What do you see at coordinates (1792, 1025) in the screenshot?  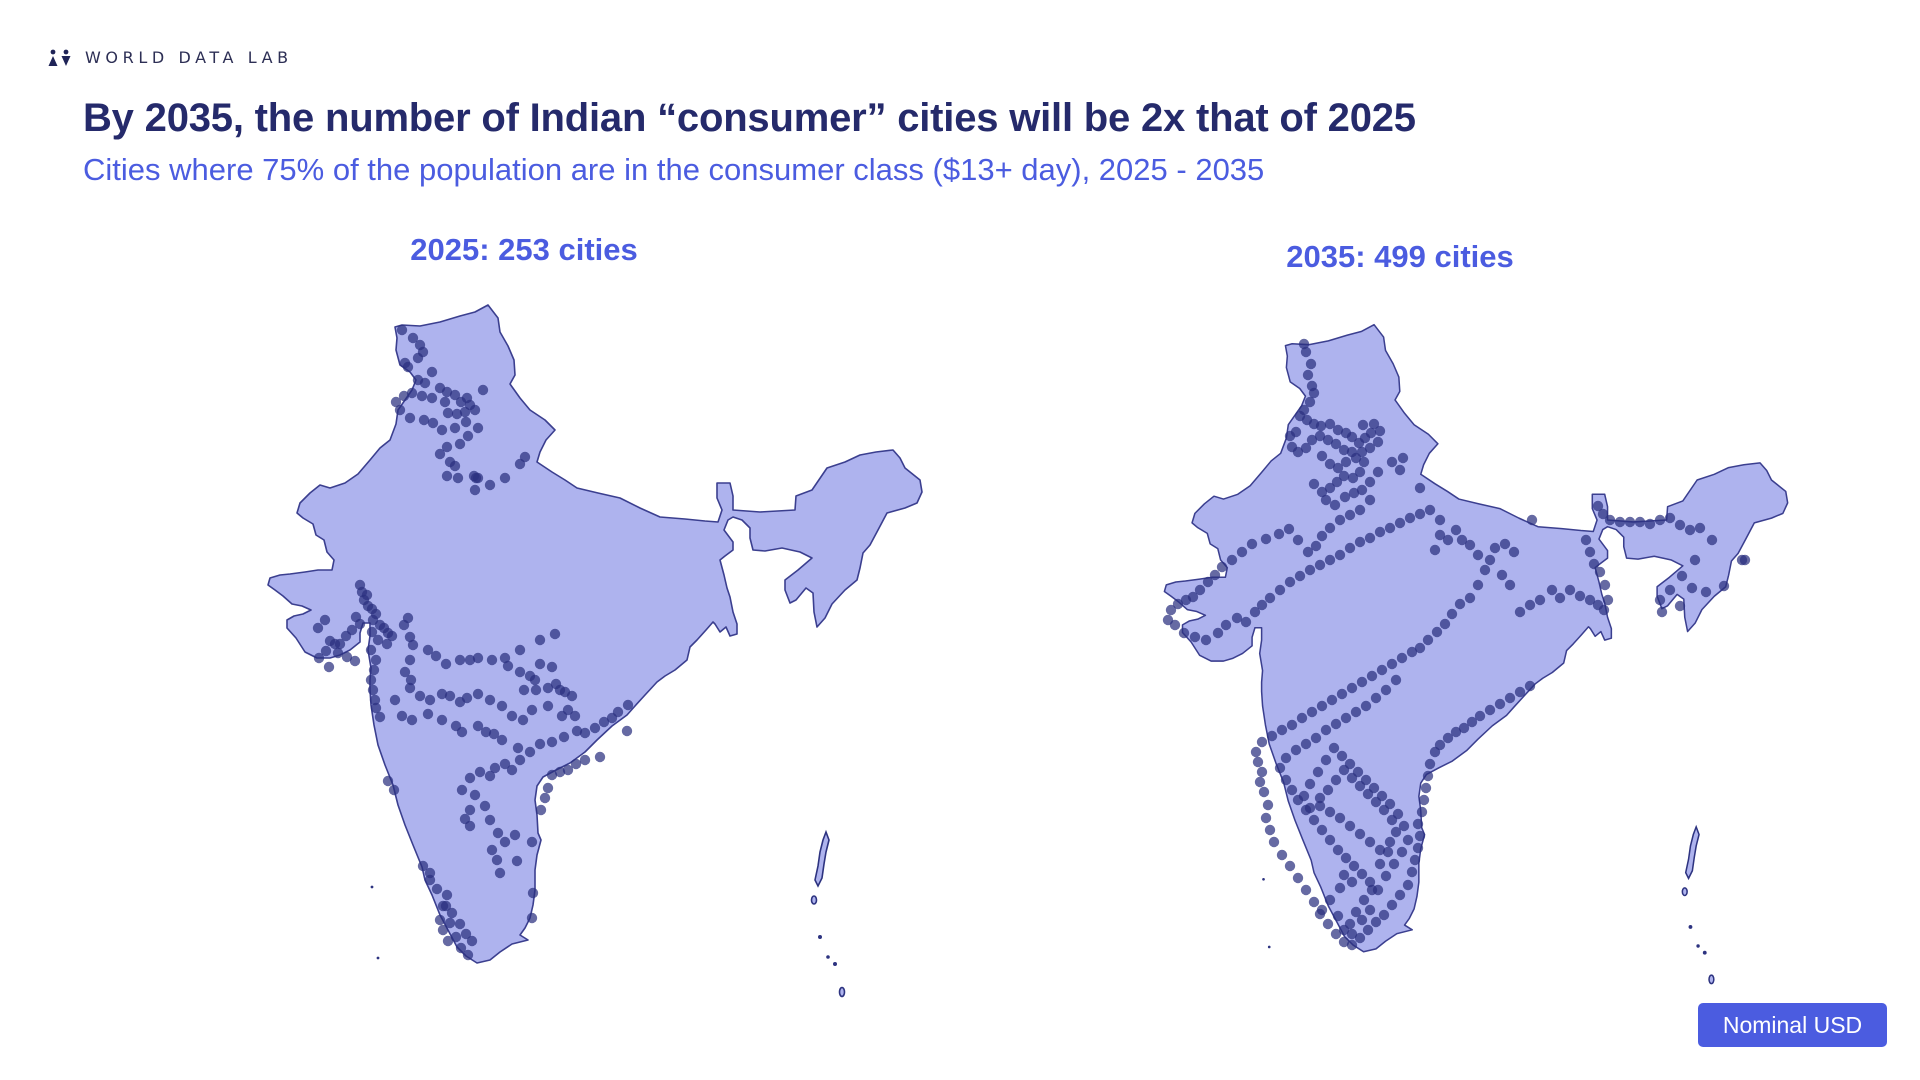 I see `currency-toggle-button: Nominal USD` at bounding box center [1792, 1025].